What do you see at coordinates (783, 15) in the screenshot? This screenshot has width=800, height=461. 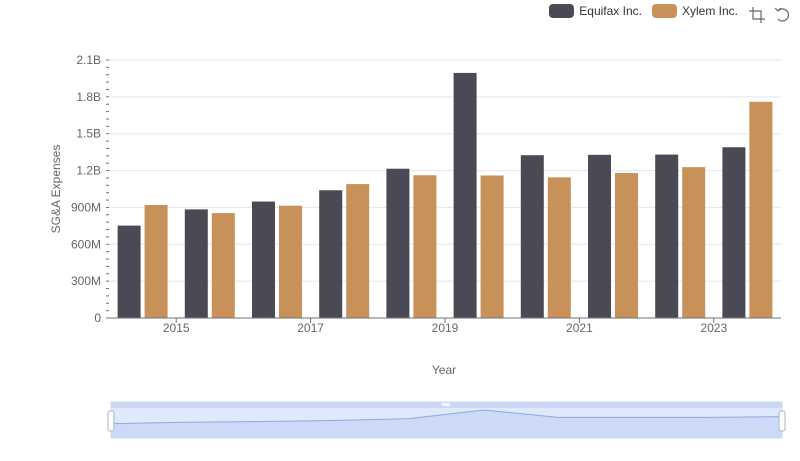 I see `restore-icon` at bounding box center [783, 15].